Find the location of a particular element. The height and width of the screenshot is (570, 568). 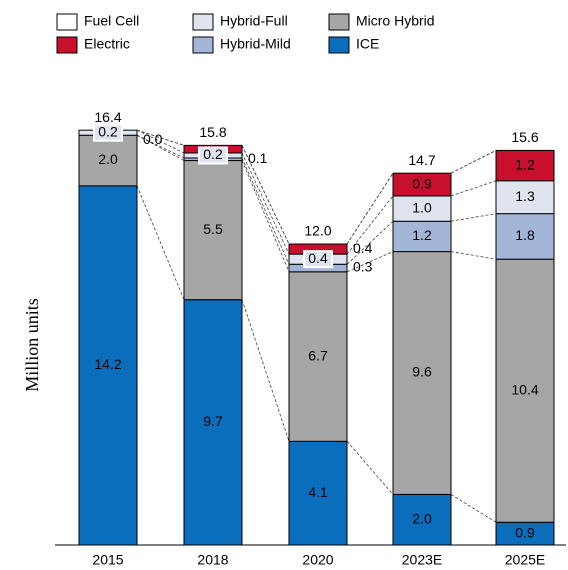

value-label: 0.0 is located at coordinates (153, 139).